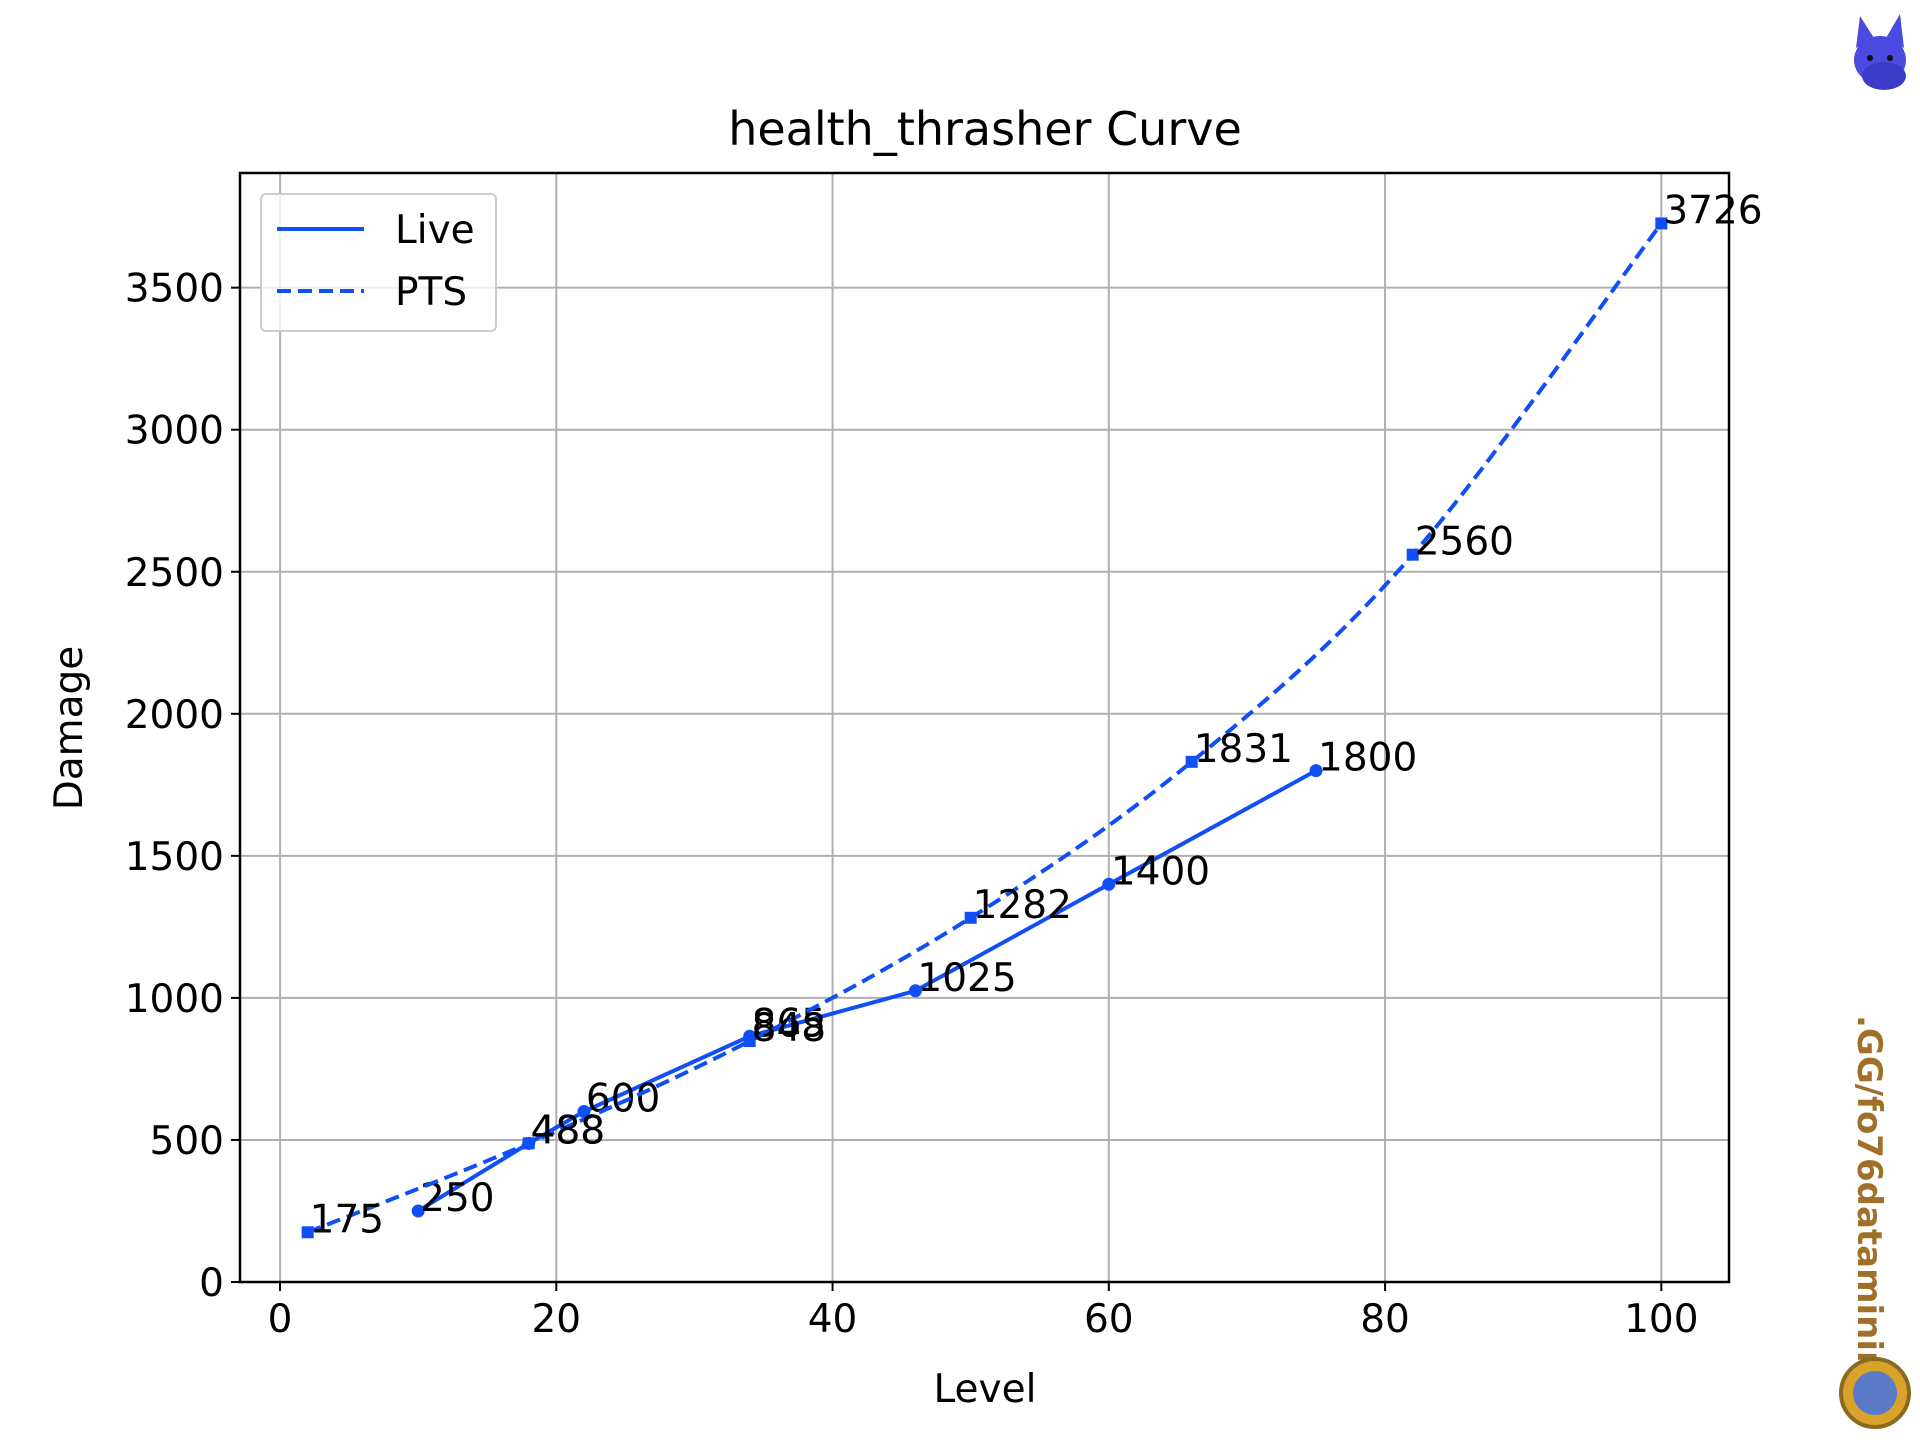 Image resolution: width=1920 pixels, height=1440 pixels. I want to click on x-tick-label: 60, so click(1109, 1319).